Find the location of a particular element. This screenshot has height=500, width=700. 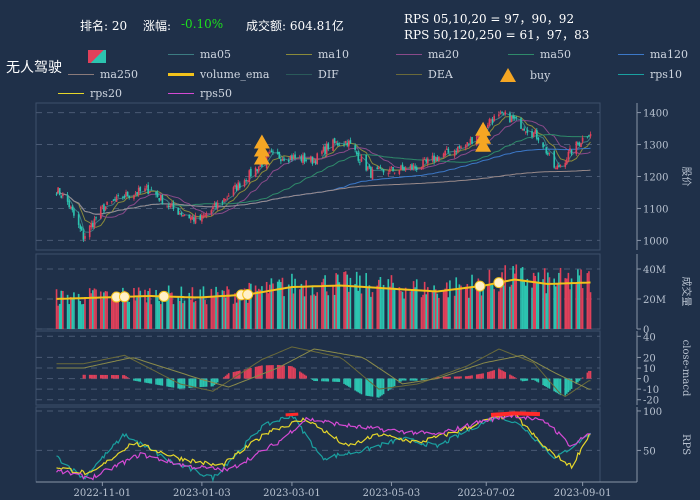

legend-item-rps20: rps20 is located at coordinates (90, 93).